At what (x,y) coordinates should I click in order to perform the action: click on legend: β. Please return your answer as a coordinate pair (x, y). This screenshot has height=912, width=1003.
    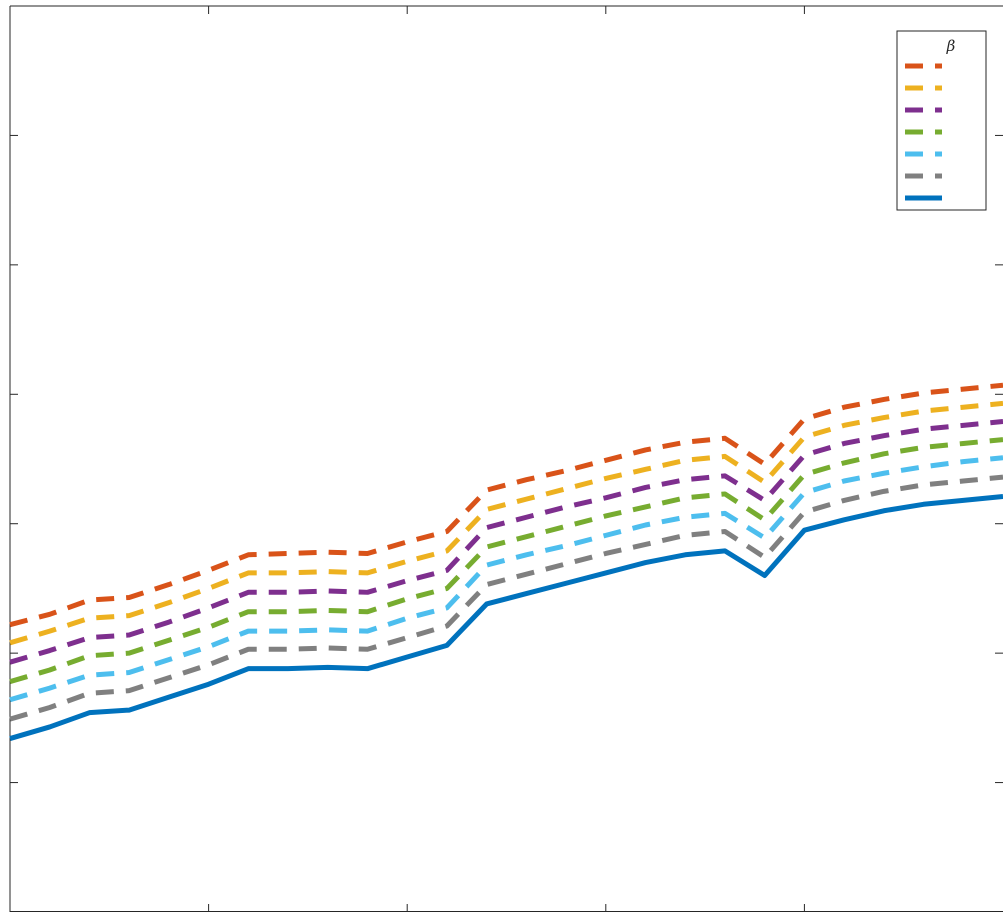
    Looking at the image, I should click on (941, 120).